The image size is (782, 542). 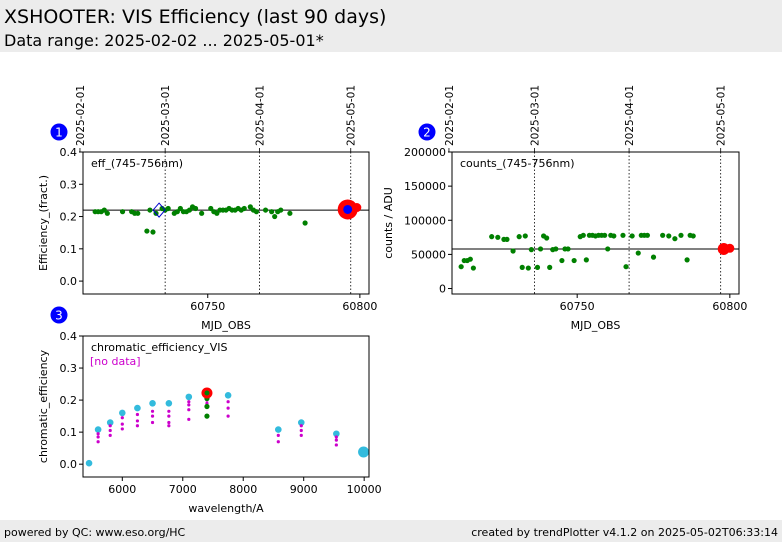 I want to click on y-tick-label: 150000, so click(x=425, y=186).